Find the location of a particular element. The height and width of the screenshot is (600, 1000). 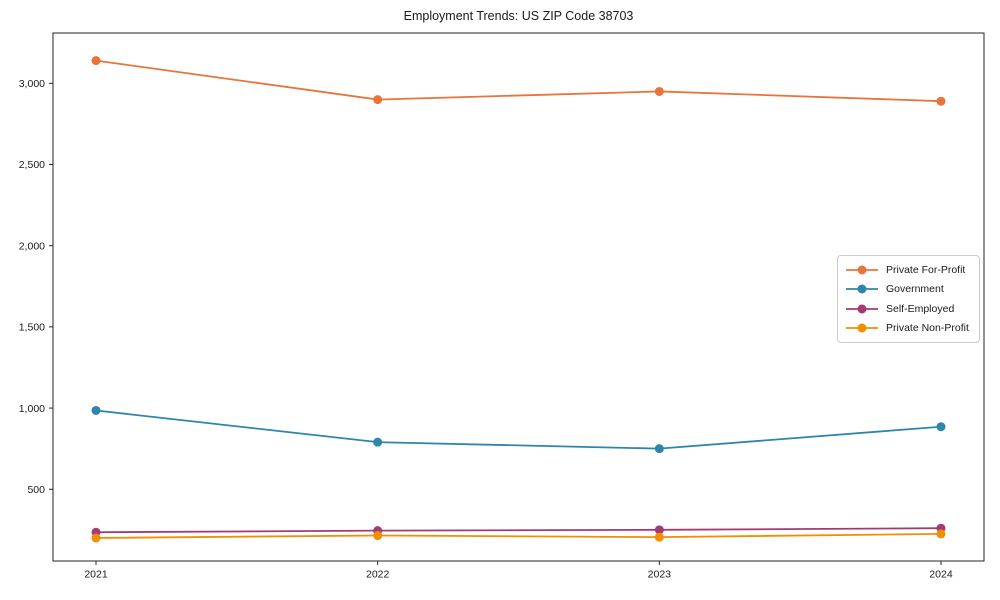

chart-title: Employment Trends: US ZIP Code 38703 is located at coordinates (518, 16).